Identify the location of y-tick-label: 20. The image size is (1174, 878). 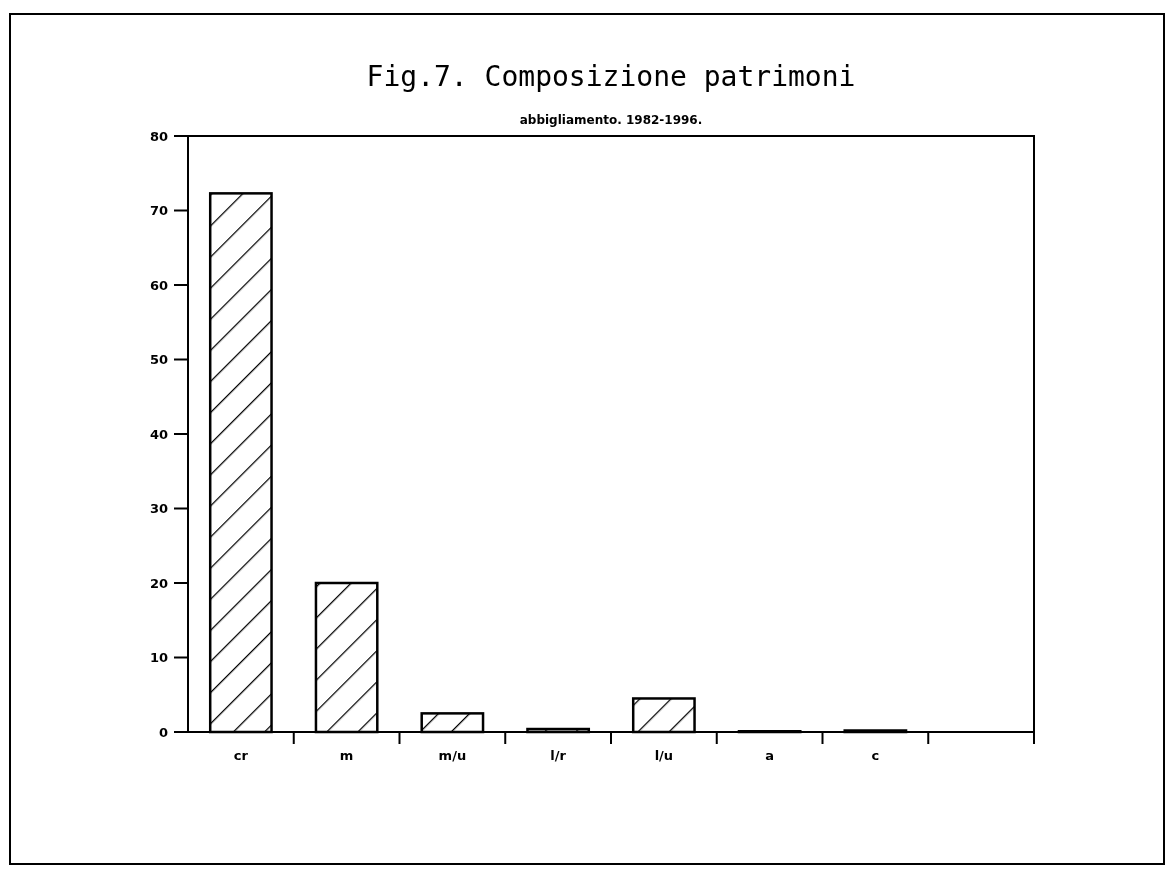
(158, 583).